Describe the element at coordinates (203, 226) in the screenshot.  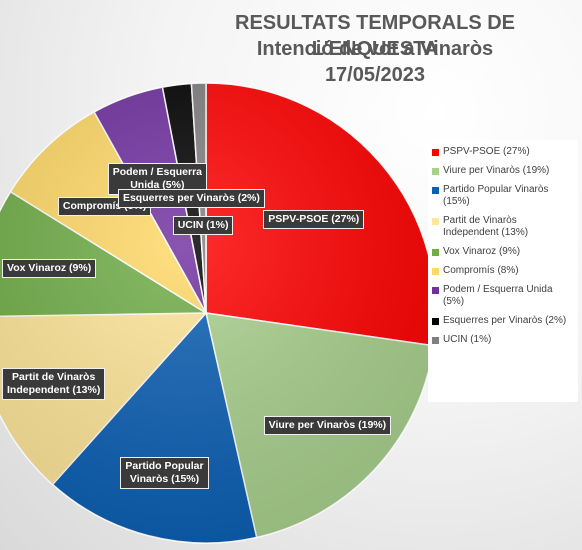
I see `data-label-ucin: UCIN (1%)` at that location.